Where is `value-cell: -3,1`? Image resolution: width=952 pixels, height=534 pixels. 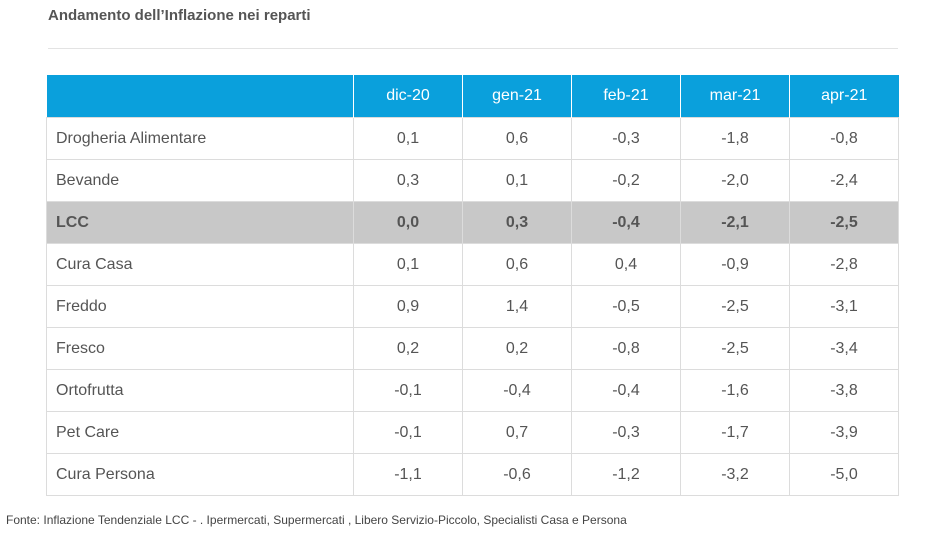 value-cell: -3,1 is located at coordinates (844, 306).